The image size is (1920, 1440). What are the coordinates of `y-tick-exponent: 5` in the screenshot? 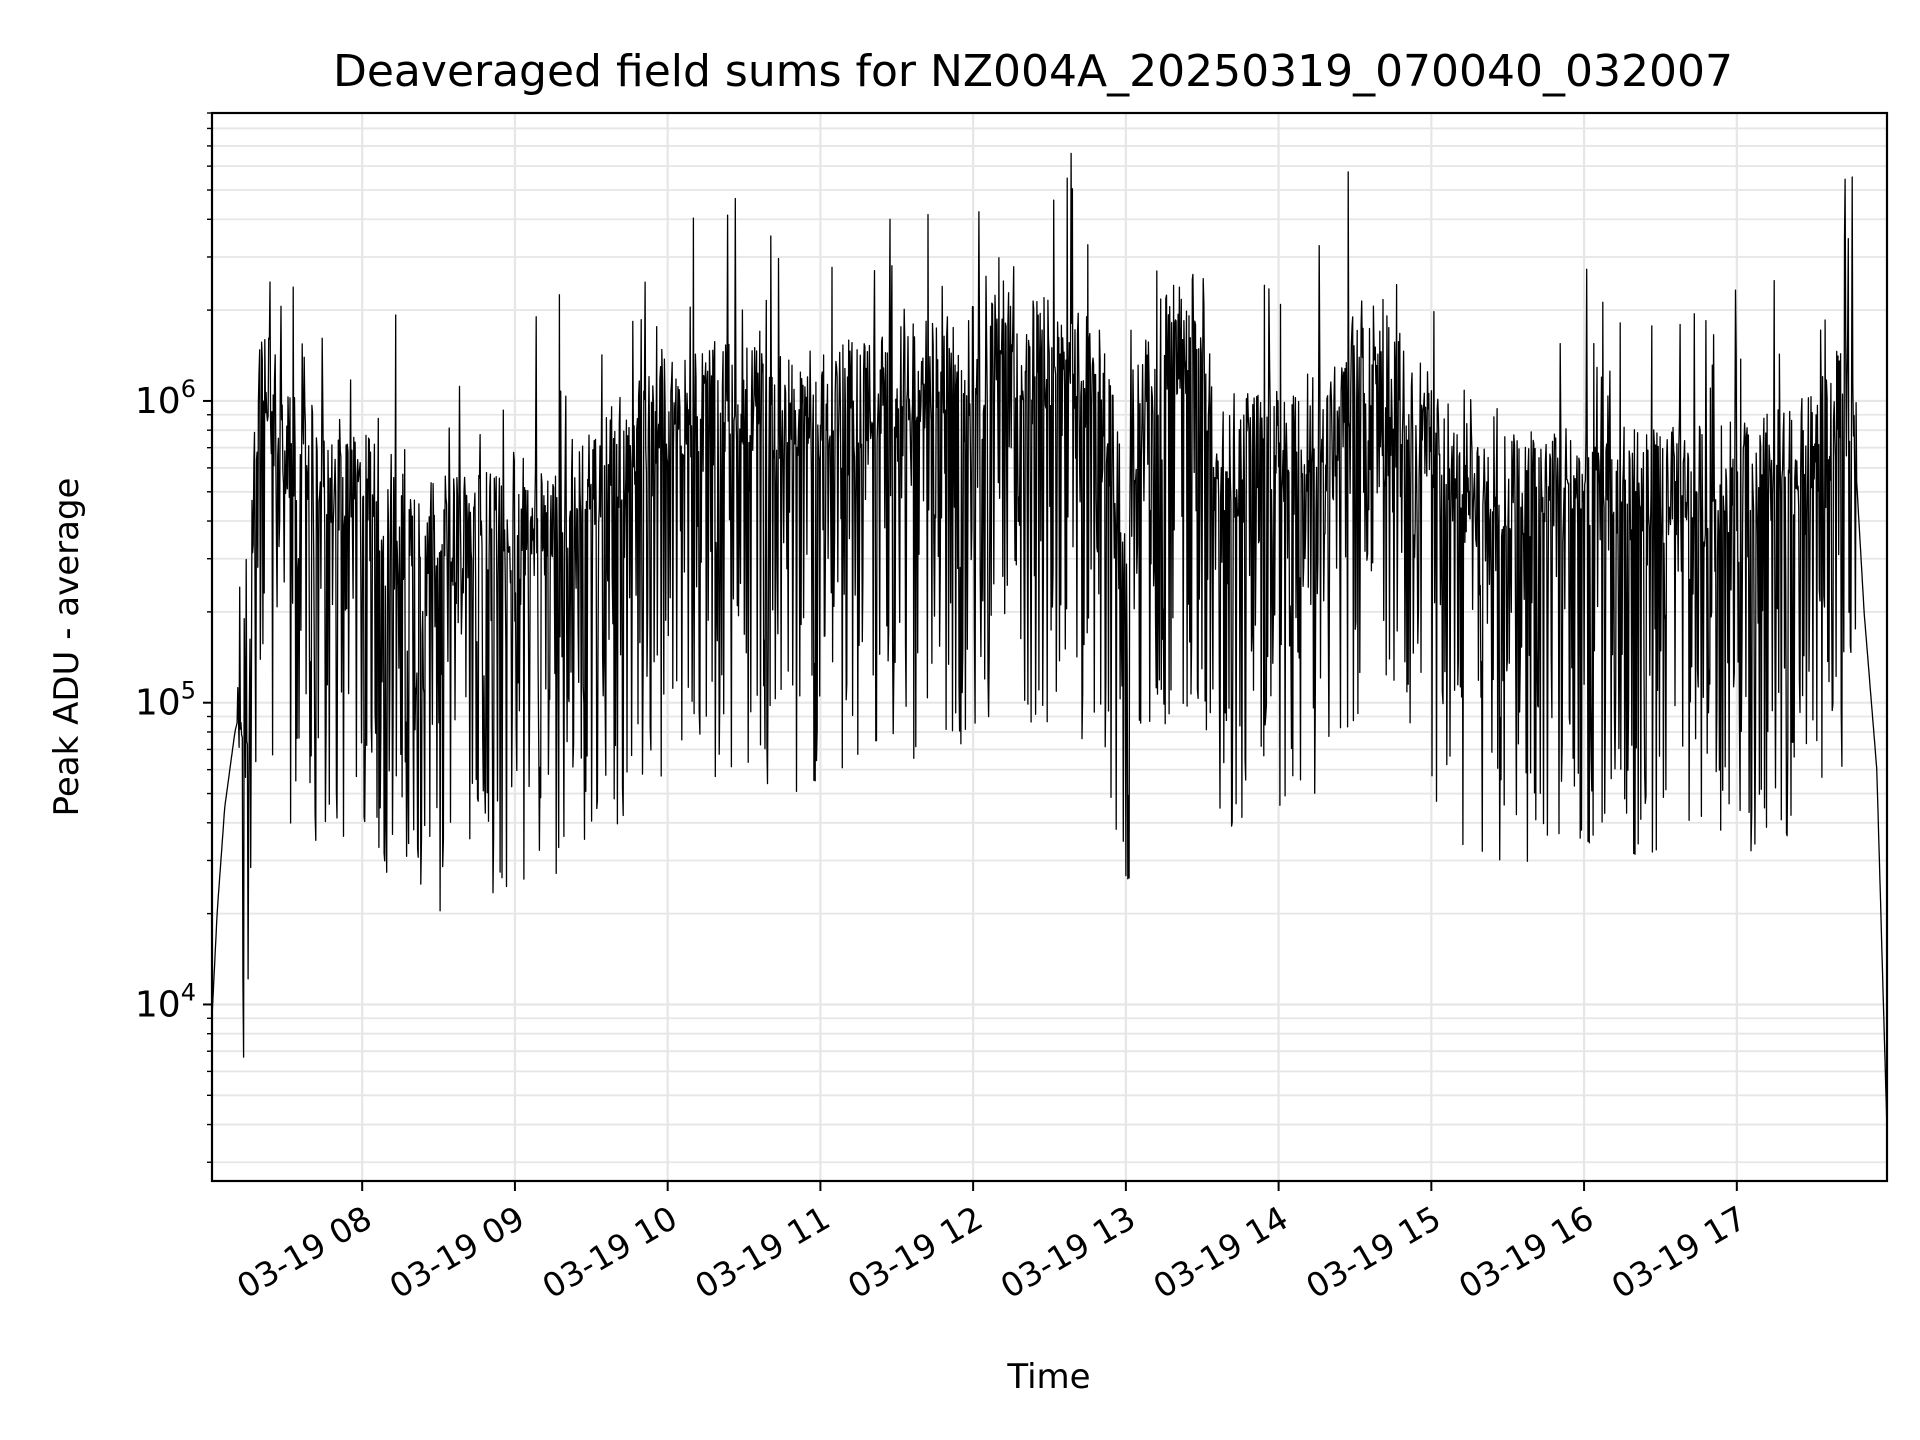 It's located at (188, 691).